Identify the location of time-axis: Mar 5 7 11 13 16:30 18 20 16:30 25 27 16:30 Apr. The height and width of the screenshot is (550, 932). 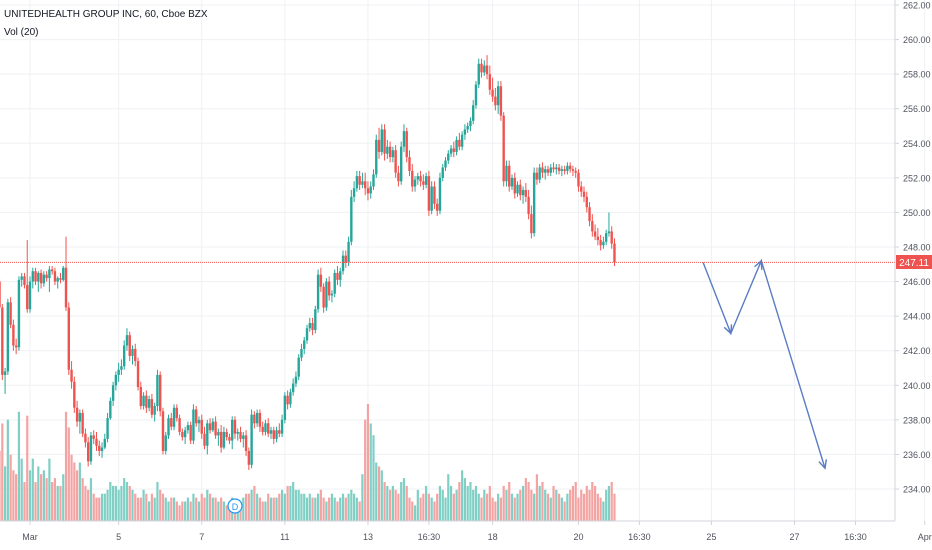
(477, 531).